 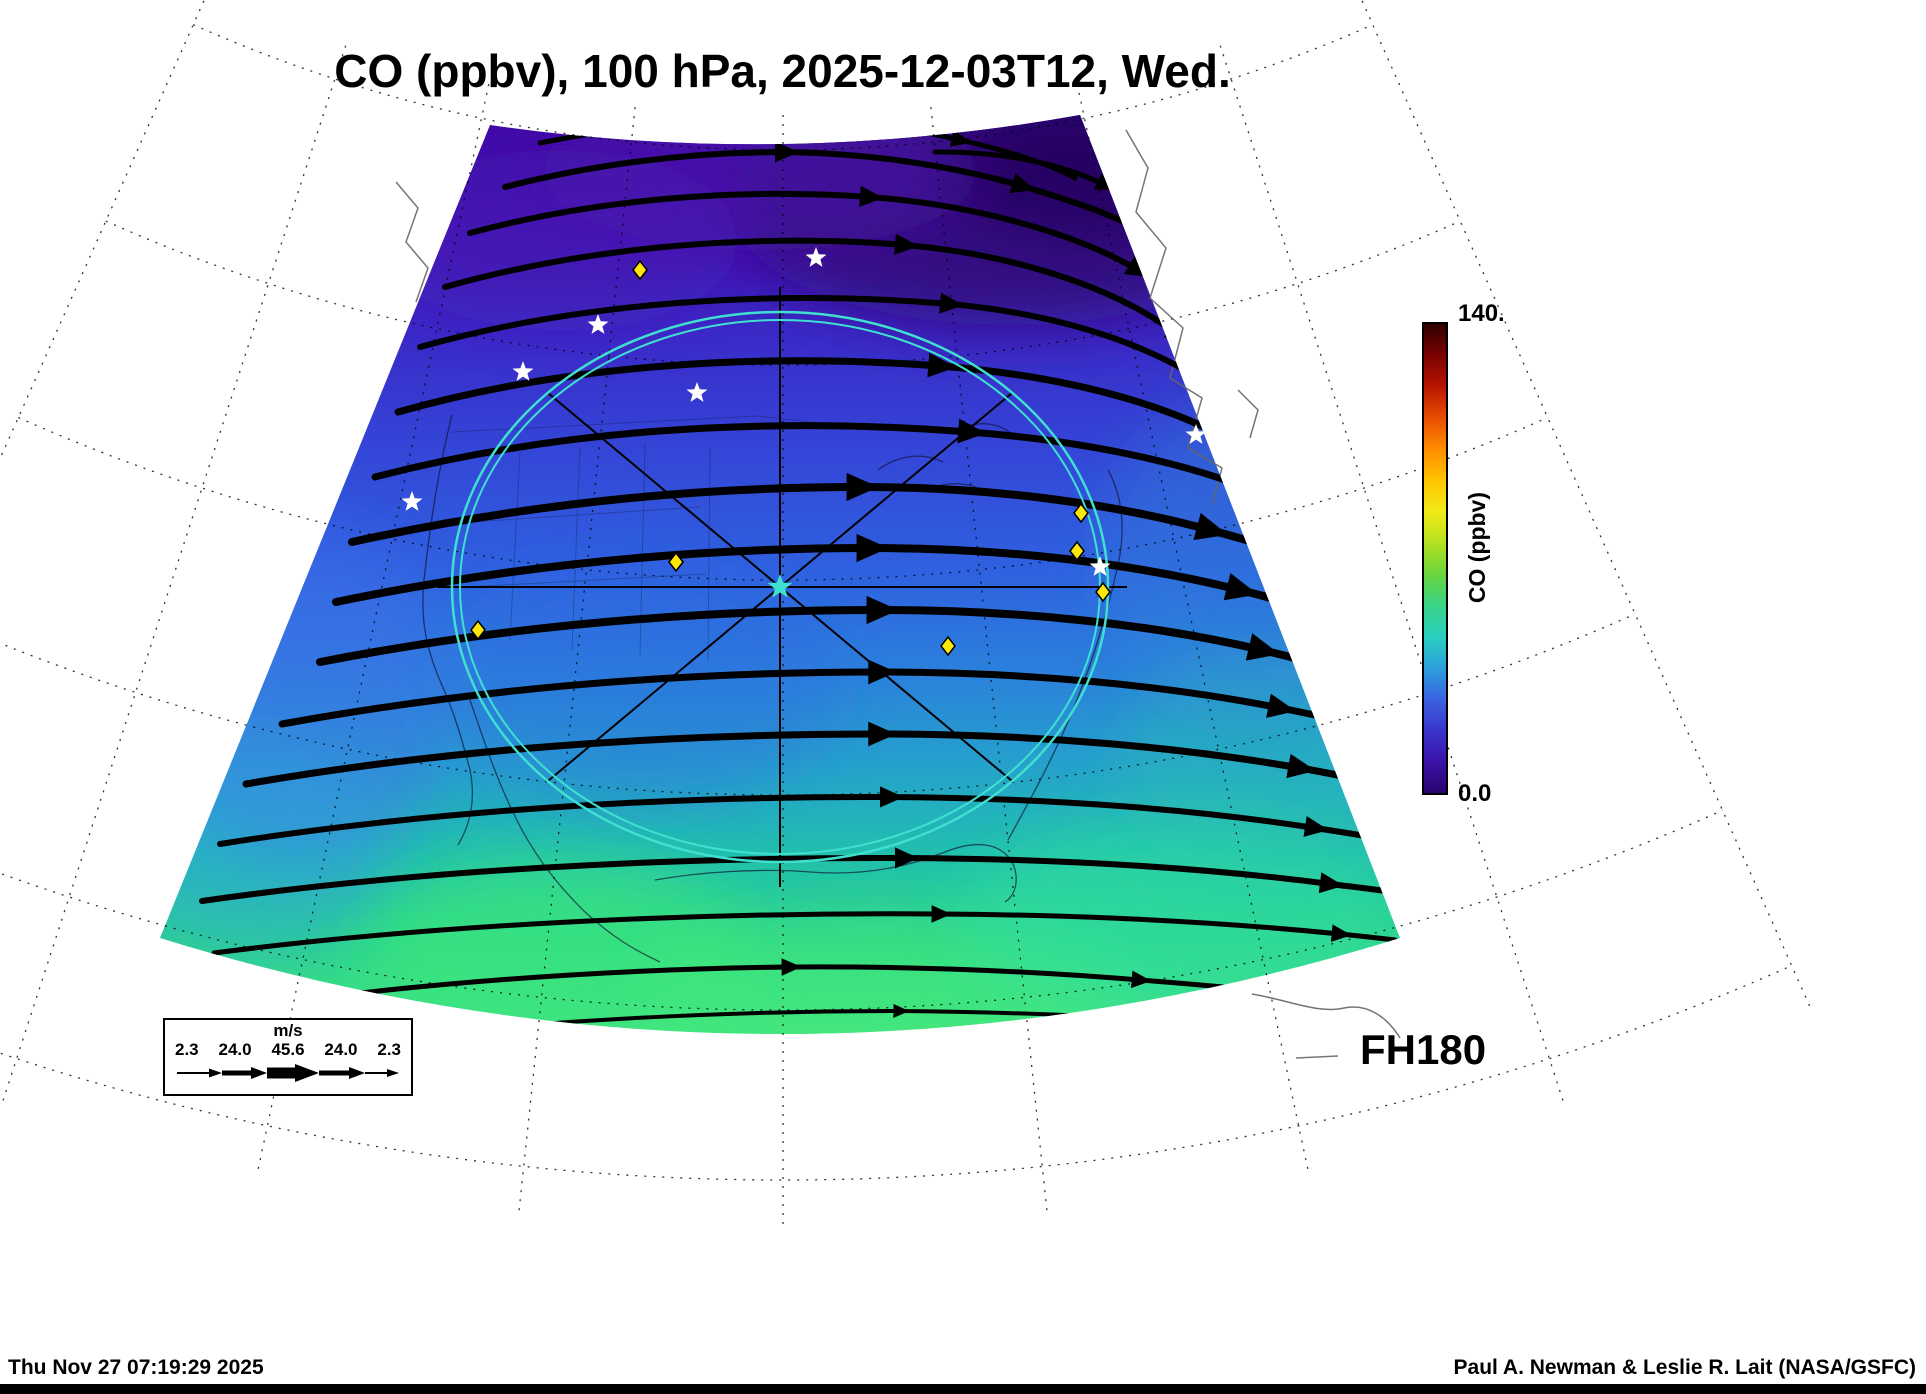 What do you see at coordinates (102, 230) in the screenshot?
I see `longitude-line` at bounding box center [102, 230].